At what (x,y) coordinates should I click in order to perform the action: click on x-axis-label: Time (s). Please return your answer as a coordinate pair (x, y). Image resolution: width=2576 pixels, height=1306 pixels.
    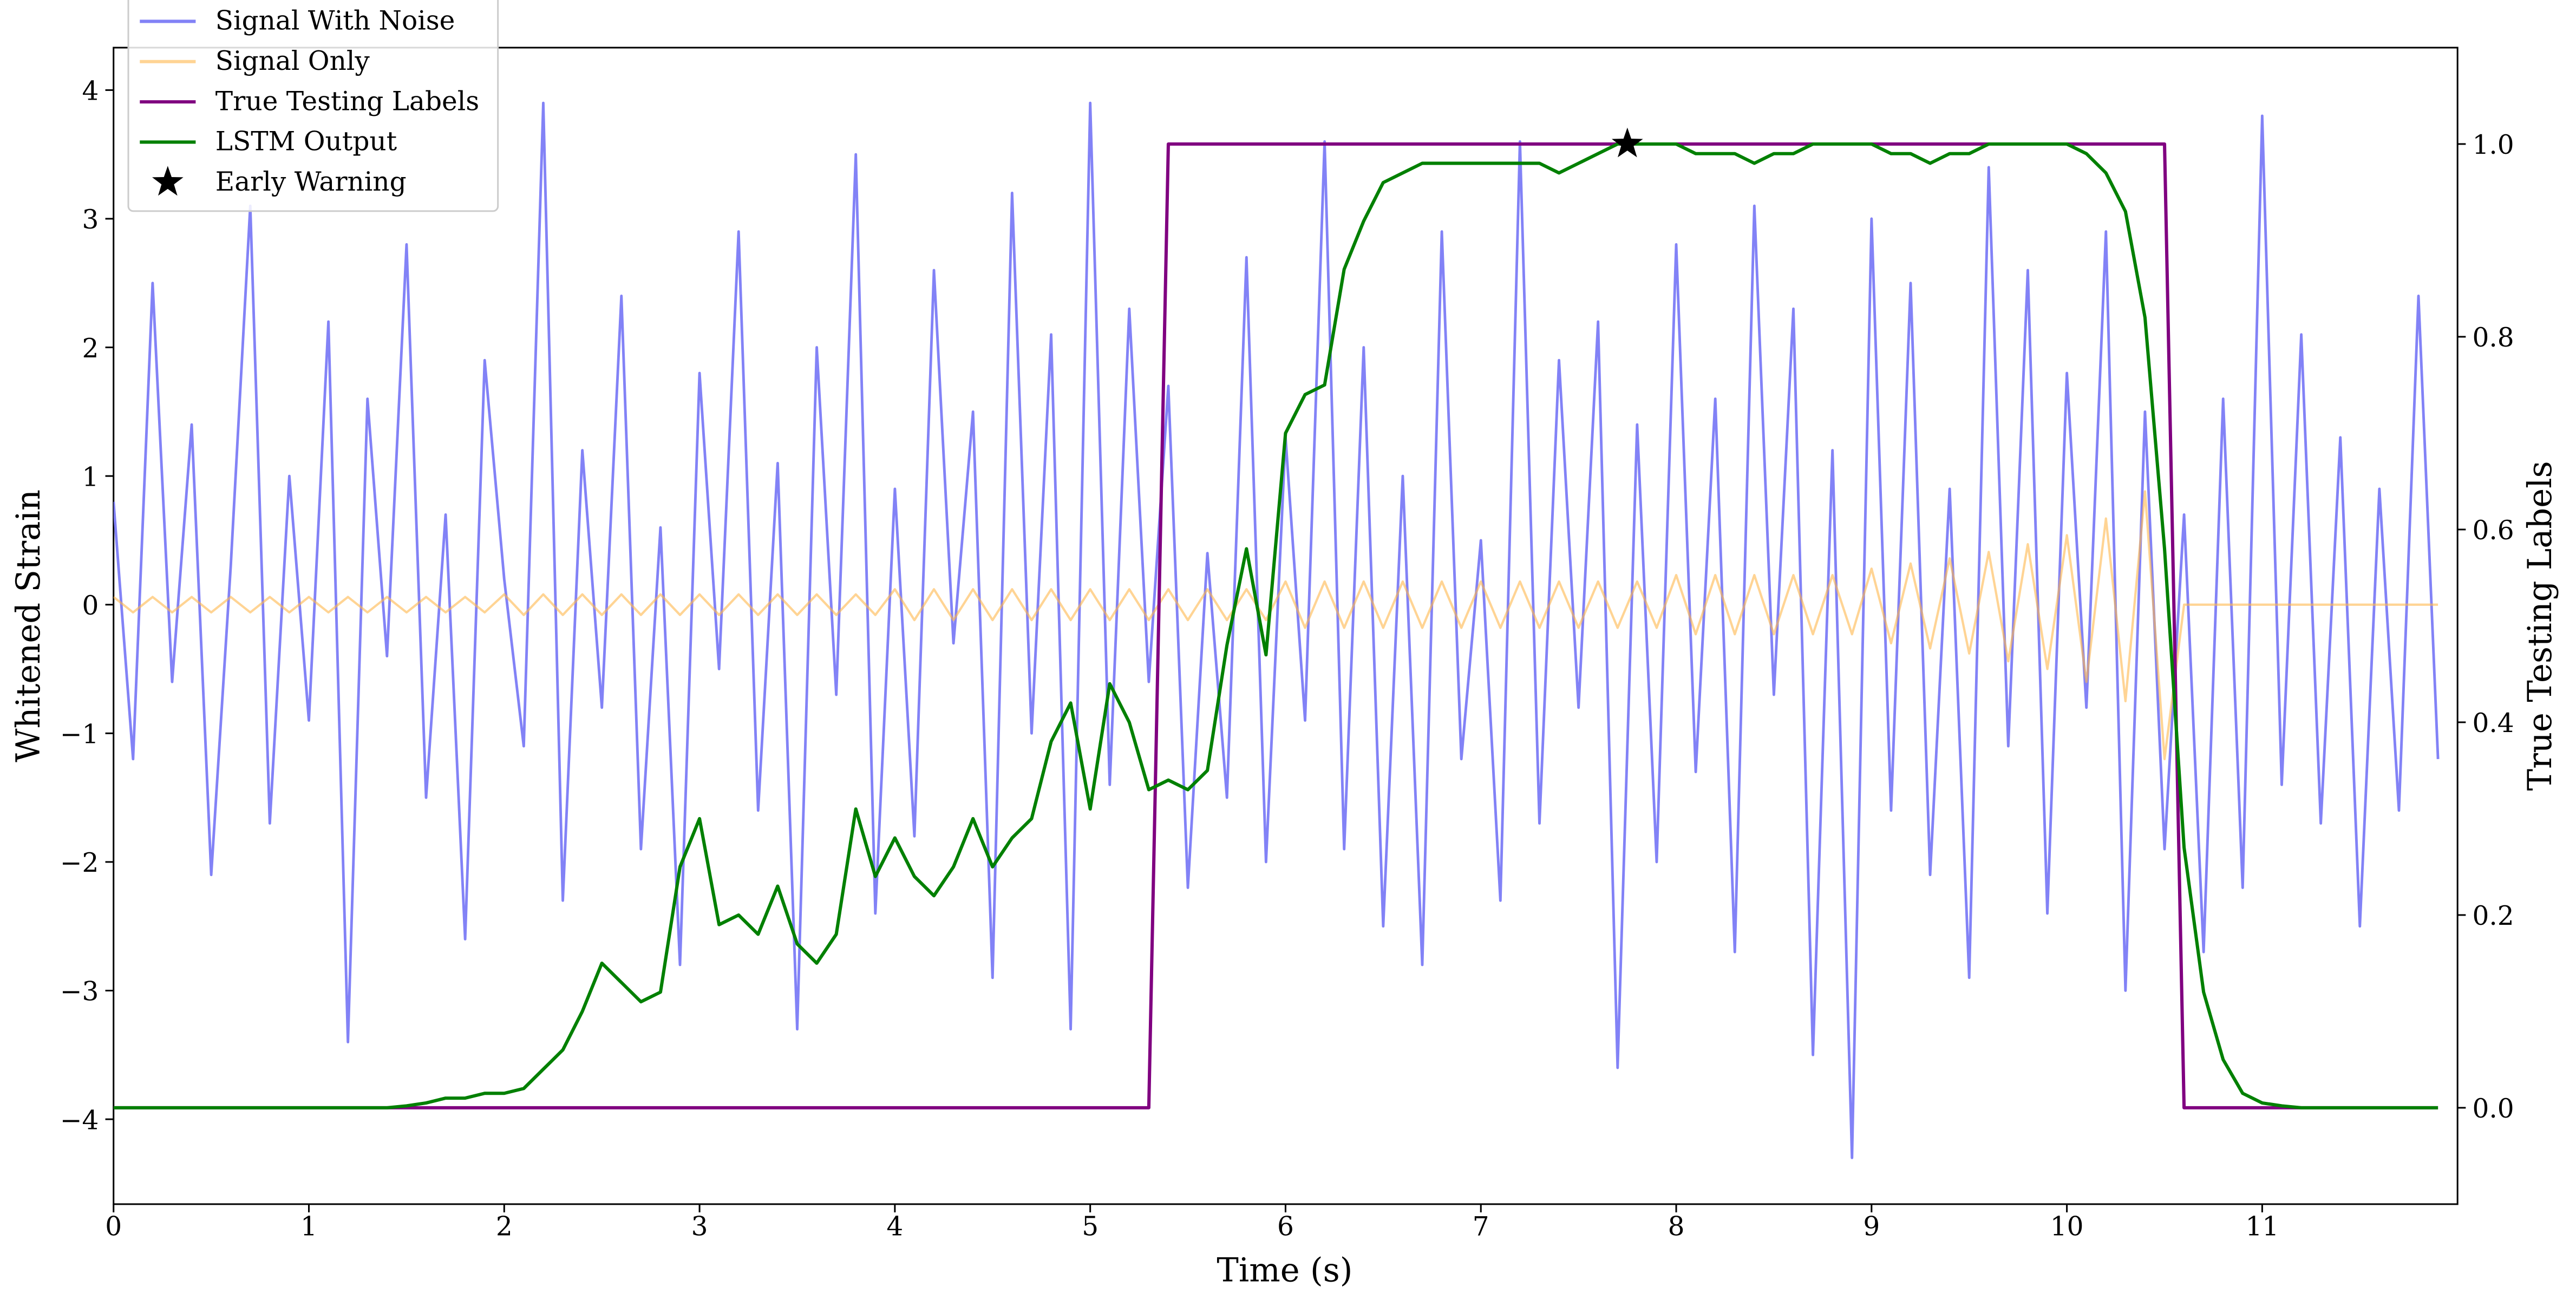
    Looking at the image, I should click on (1284, 1270).